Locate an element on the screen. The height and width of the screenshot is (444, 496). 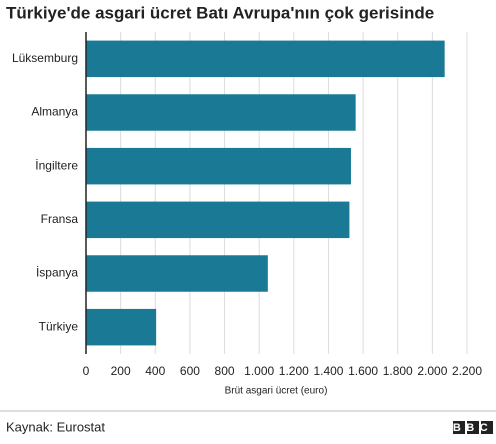
x-tick-label: 1.400 is located at coordinates (328, 371).